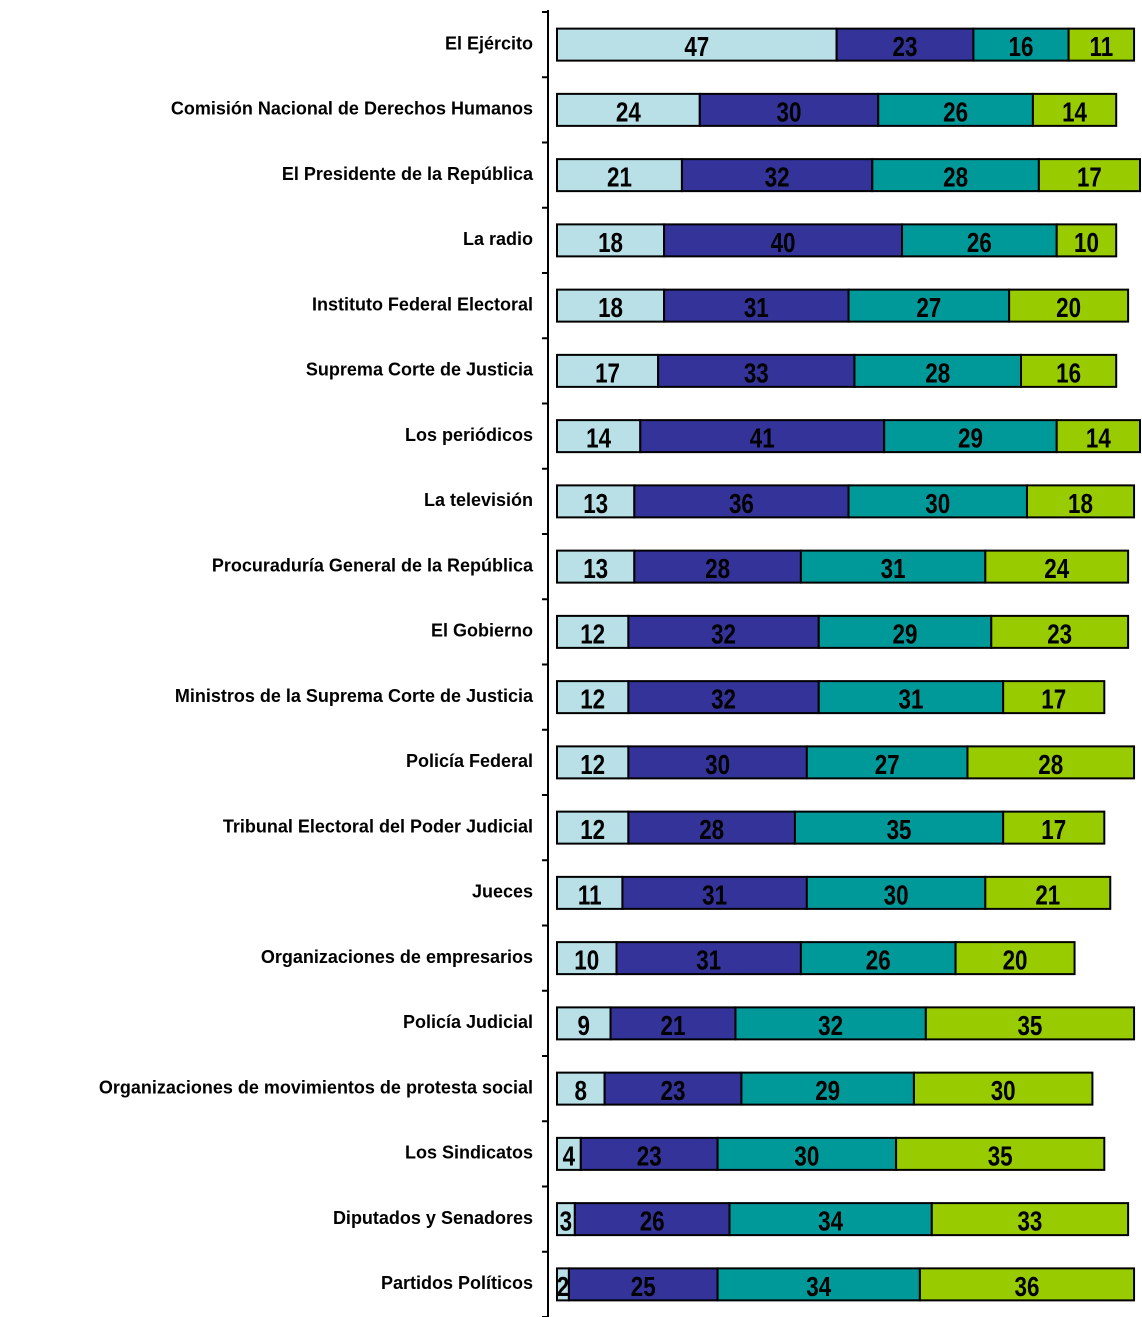 Image resolution: width=1142 pixels, height=1317 pixels. What do you see at coordinates (783, 242) in the screenshot?
I see `data-label: 40` at bounding box center [783, 242].